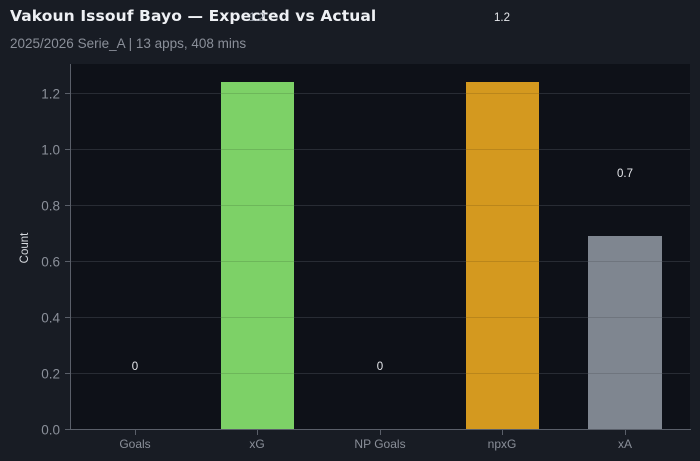 This screenshot has width=700, height=461. I want to click on gridline-0.8, so click(380, 205).